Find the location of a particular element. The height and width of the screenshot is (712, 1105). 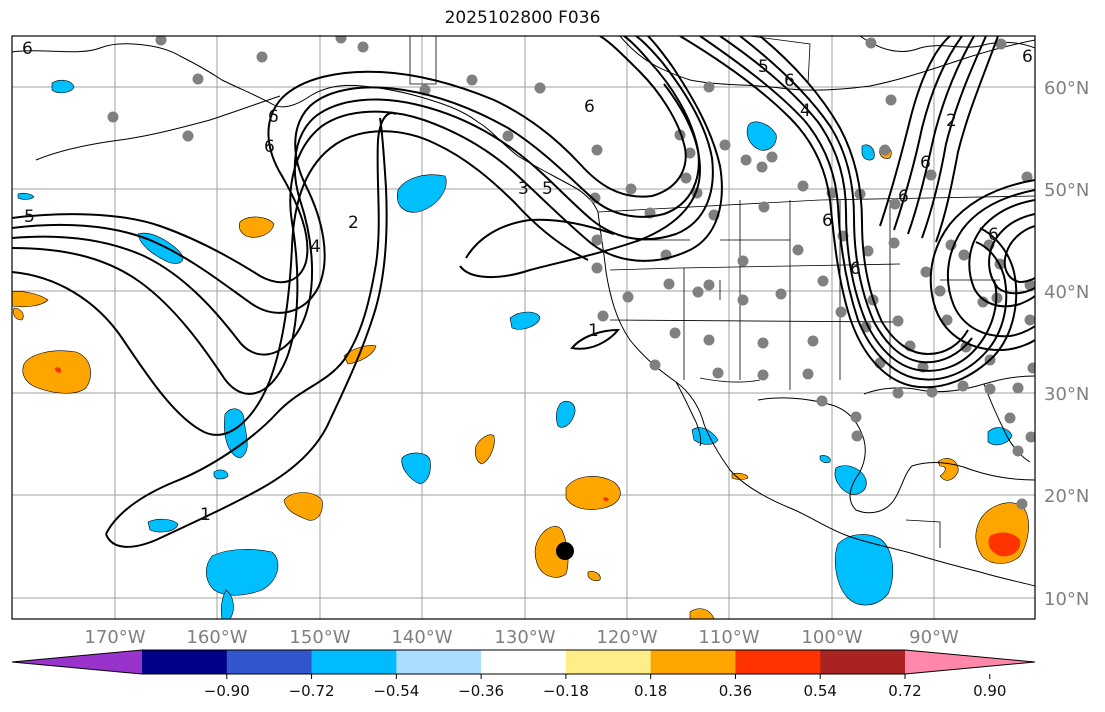

contour-label: 3 is located at coordinates (523, 189).